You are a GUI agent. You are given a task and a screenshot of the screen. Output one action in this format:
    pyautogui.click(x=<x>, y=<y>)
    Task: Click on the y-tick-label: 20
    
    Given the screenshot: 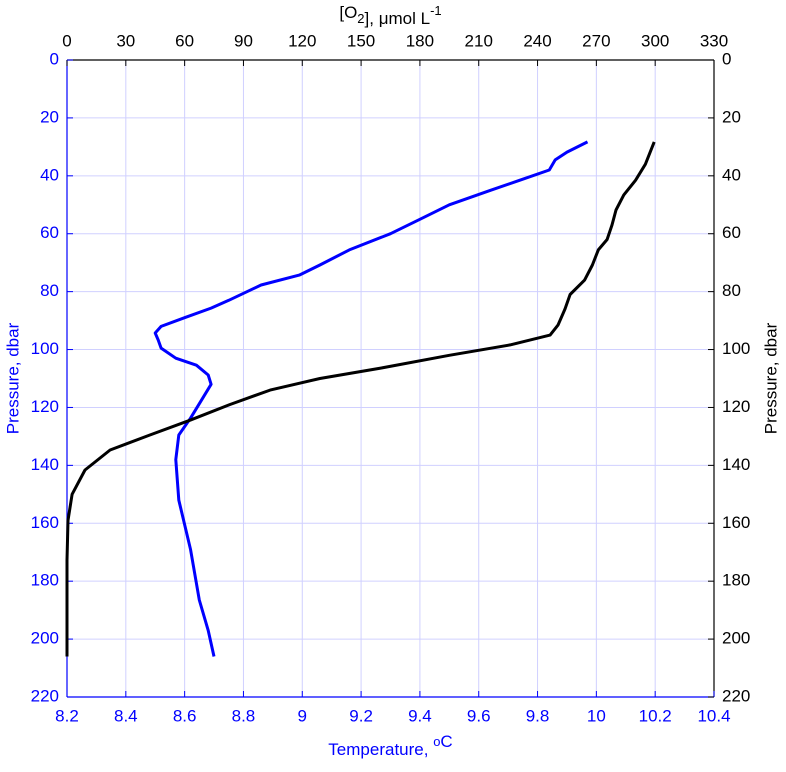 What is the action you would take?
    pyautogui.click(x=49, y=116)
    